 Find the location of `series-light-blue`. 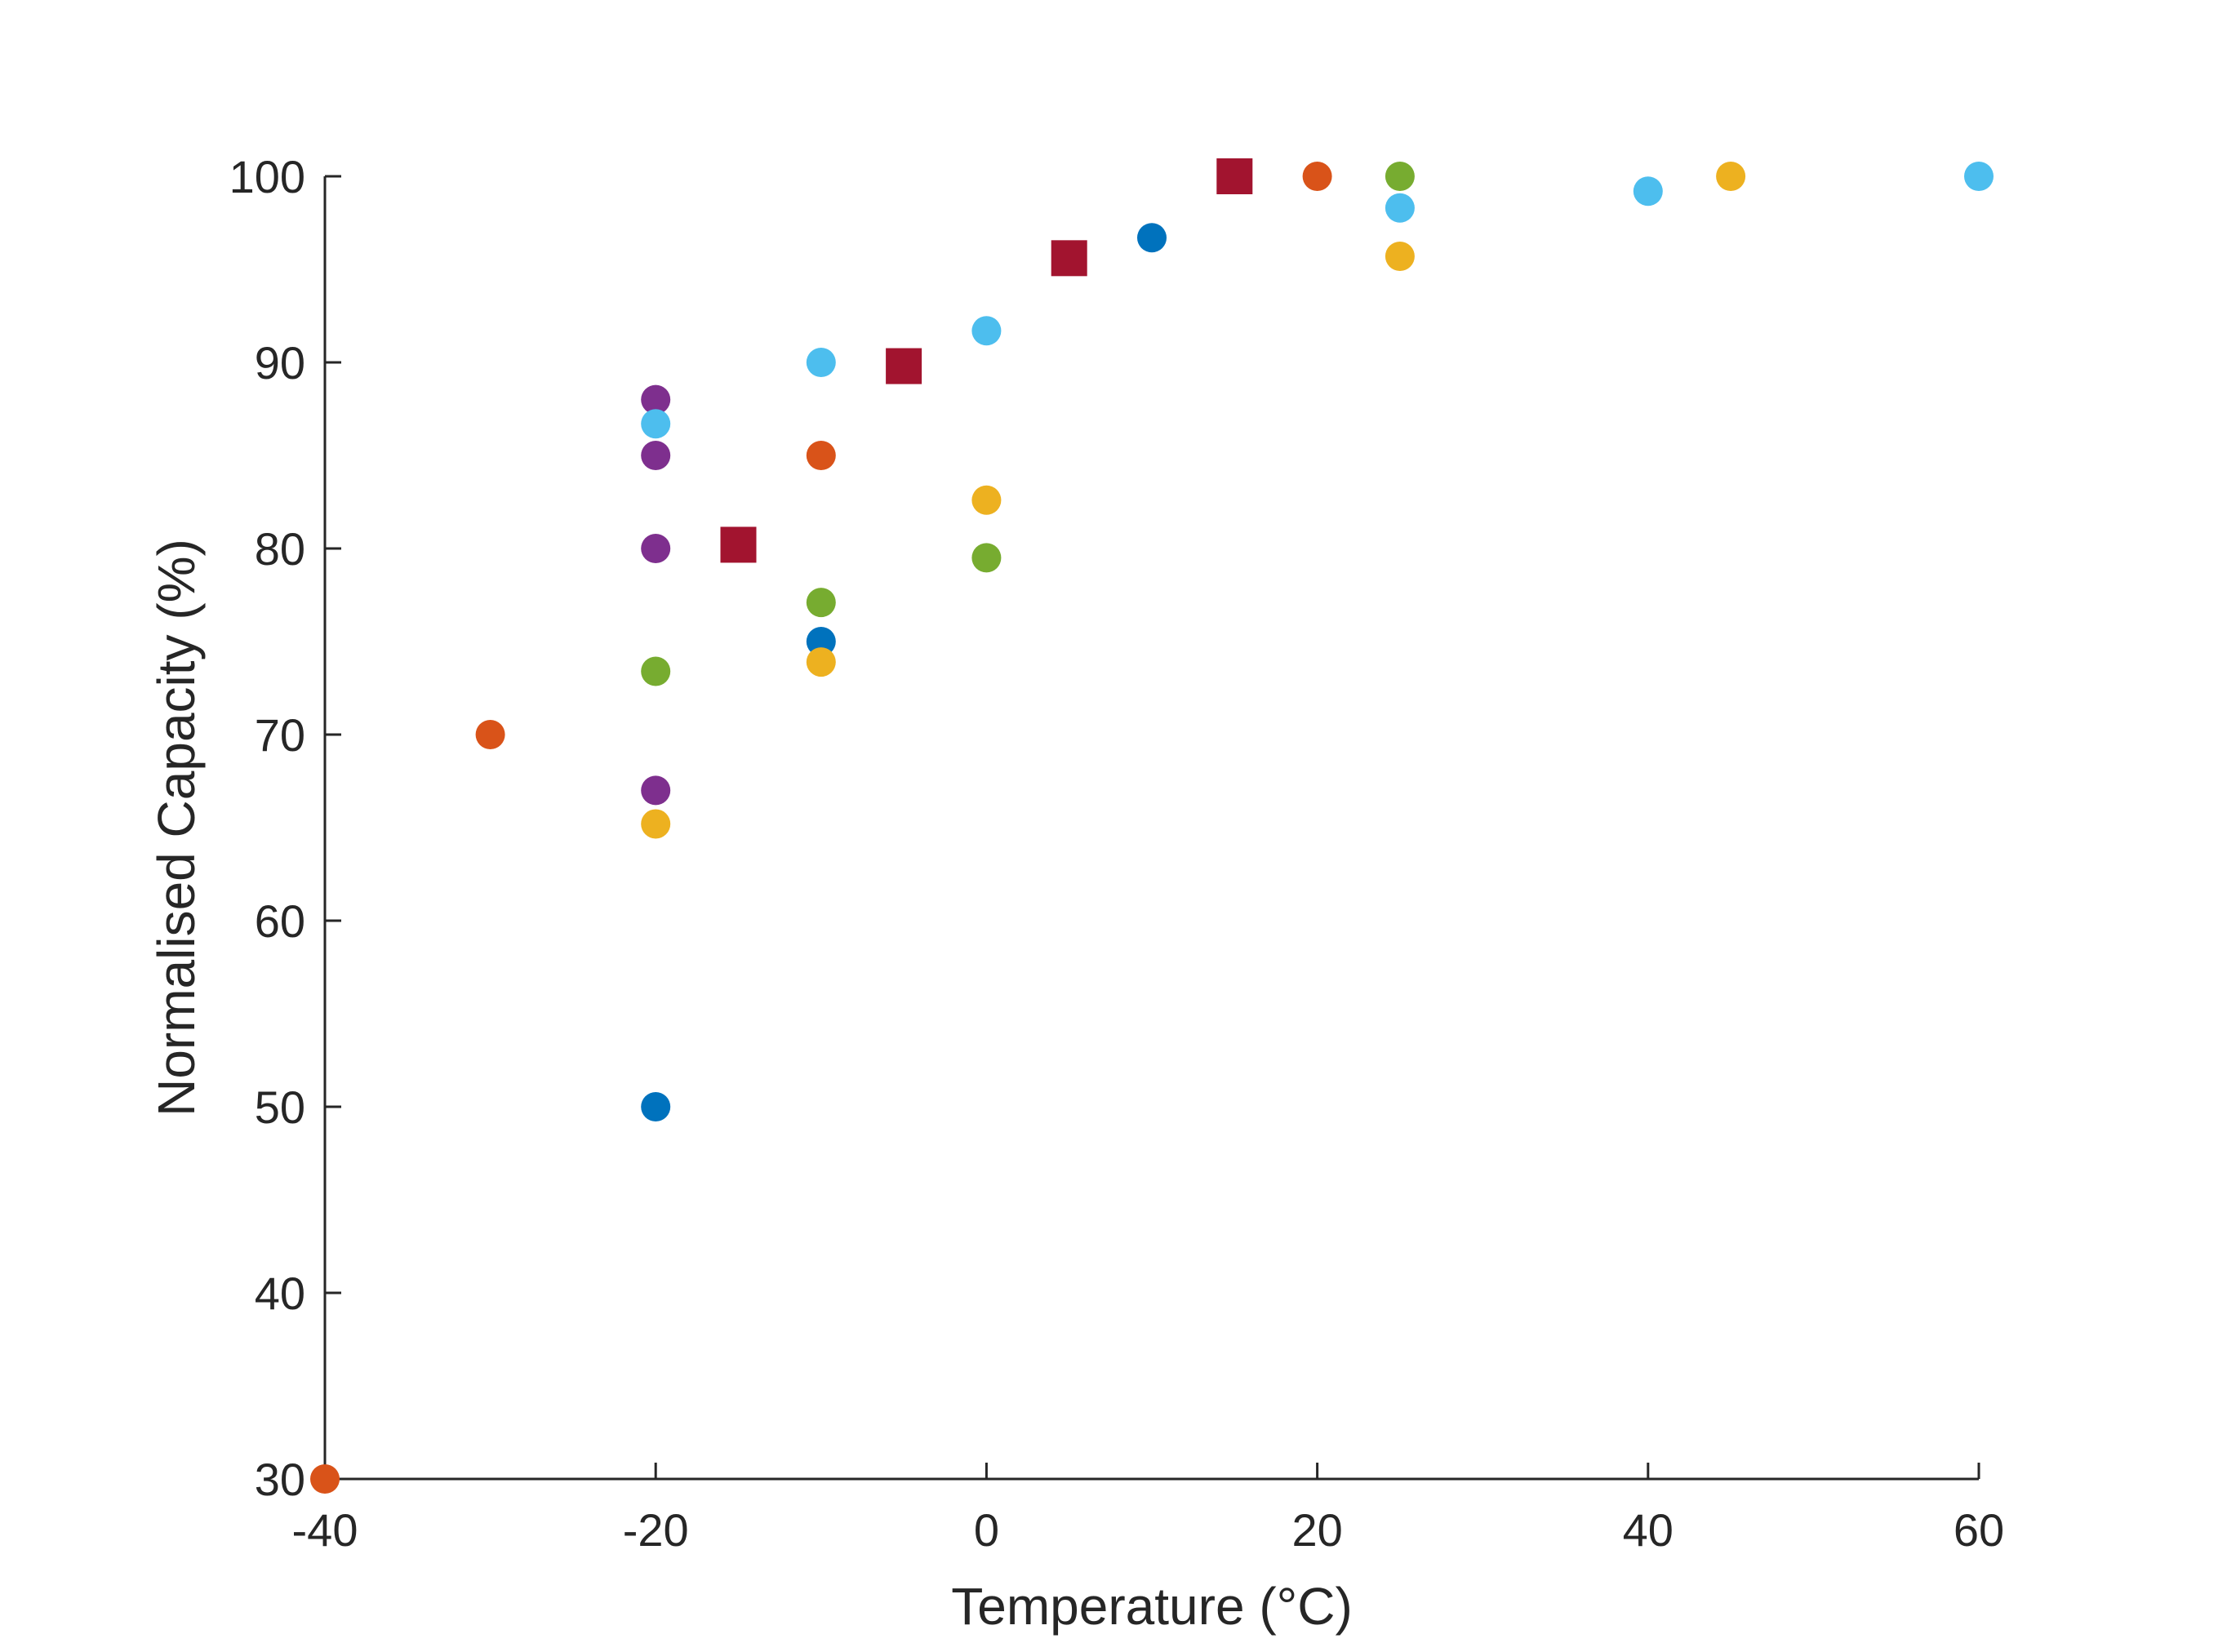

series-light-blue is located at coordinates (1317, 300).